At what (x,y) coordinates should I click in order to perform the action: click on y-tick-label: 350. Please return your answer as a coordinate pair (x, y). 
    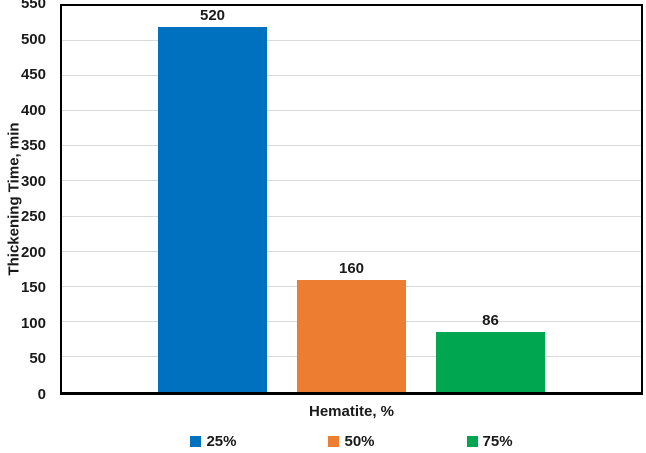
    Looking at the image, I should click on (33, 146).